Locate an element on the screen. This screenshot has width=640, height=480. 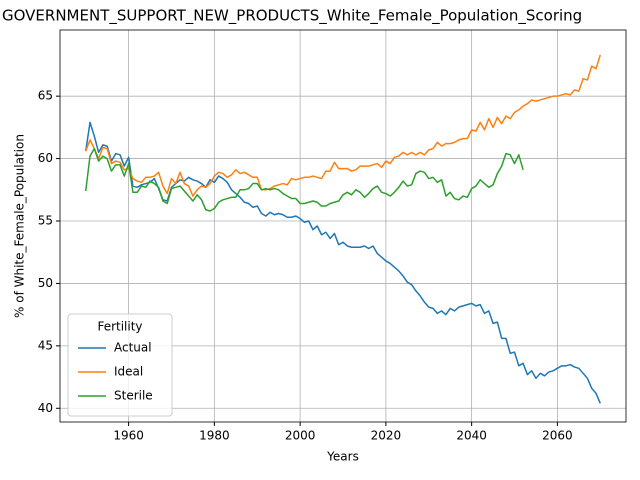
legend-label: Ideal is located at coordinates (128, 372).